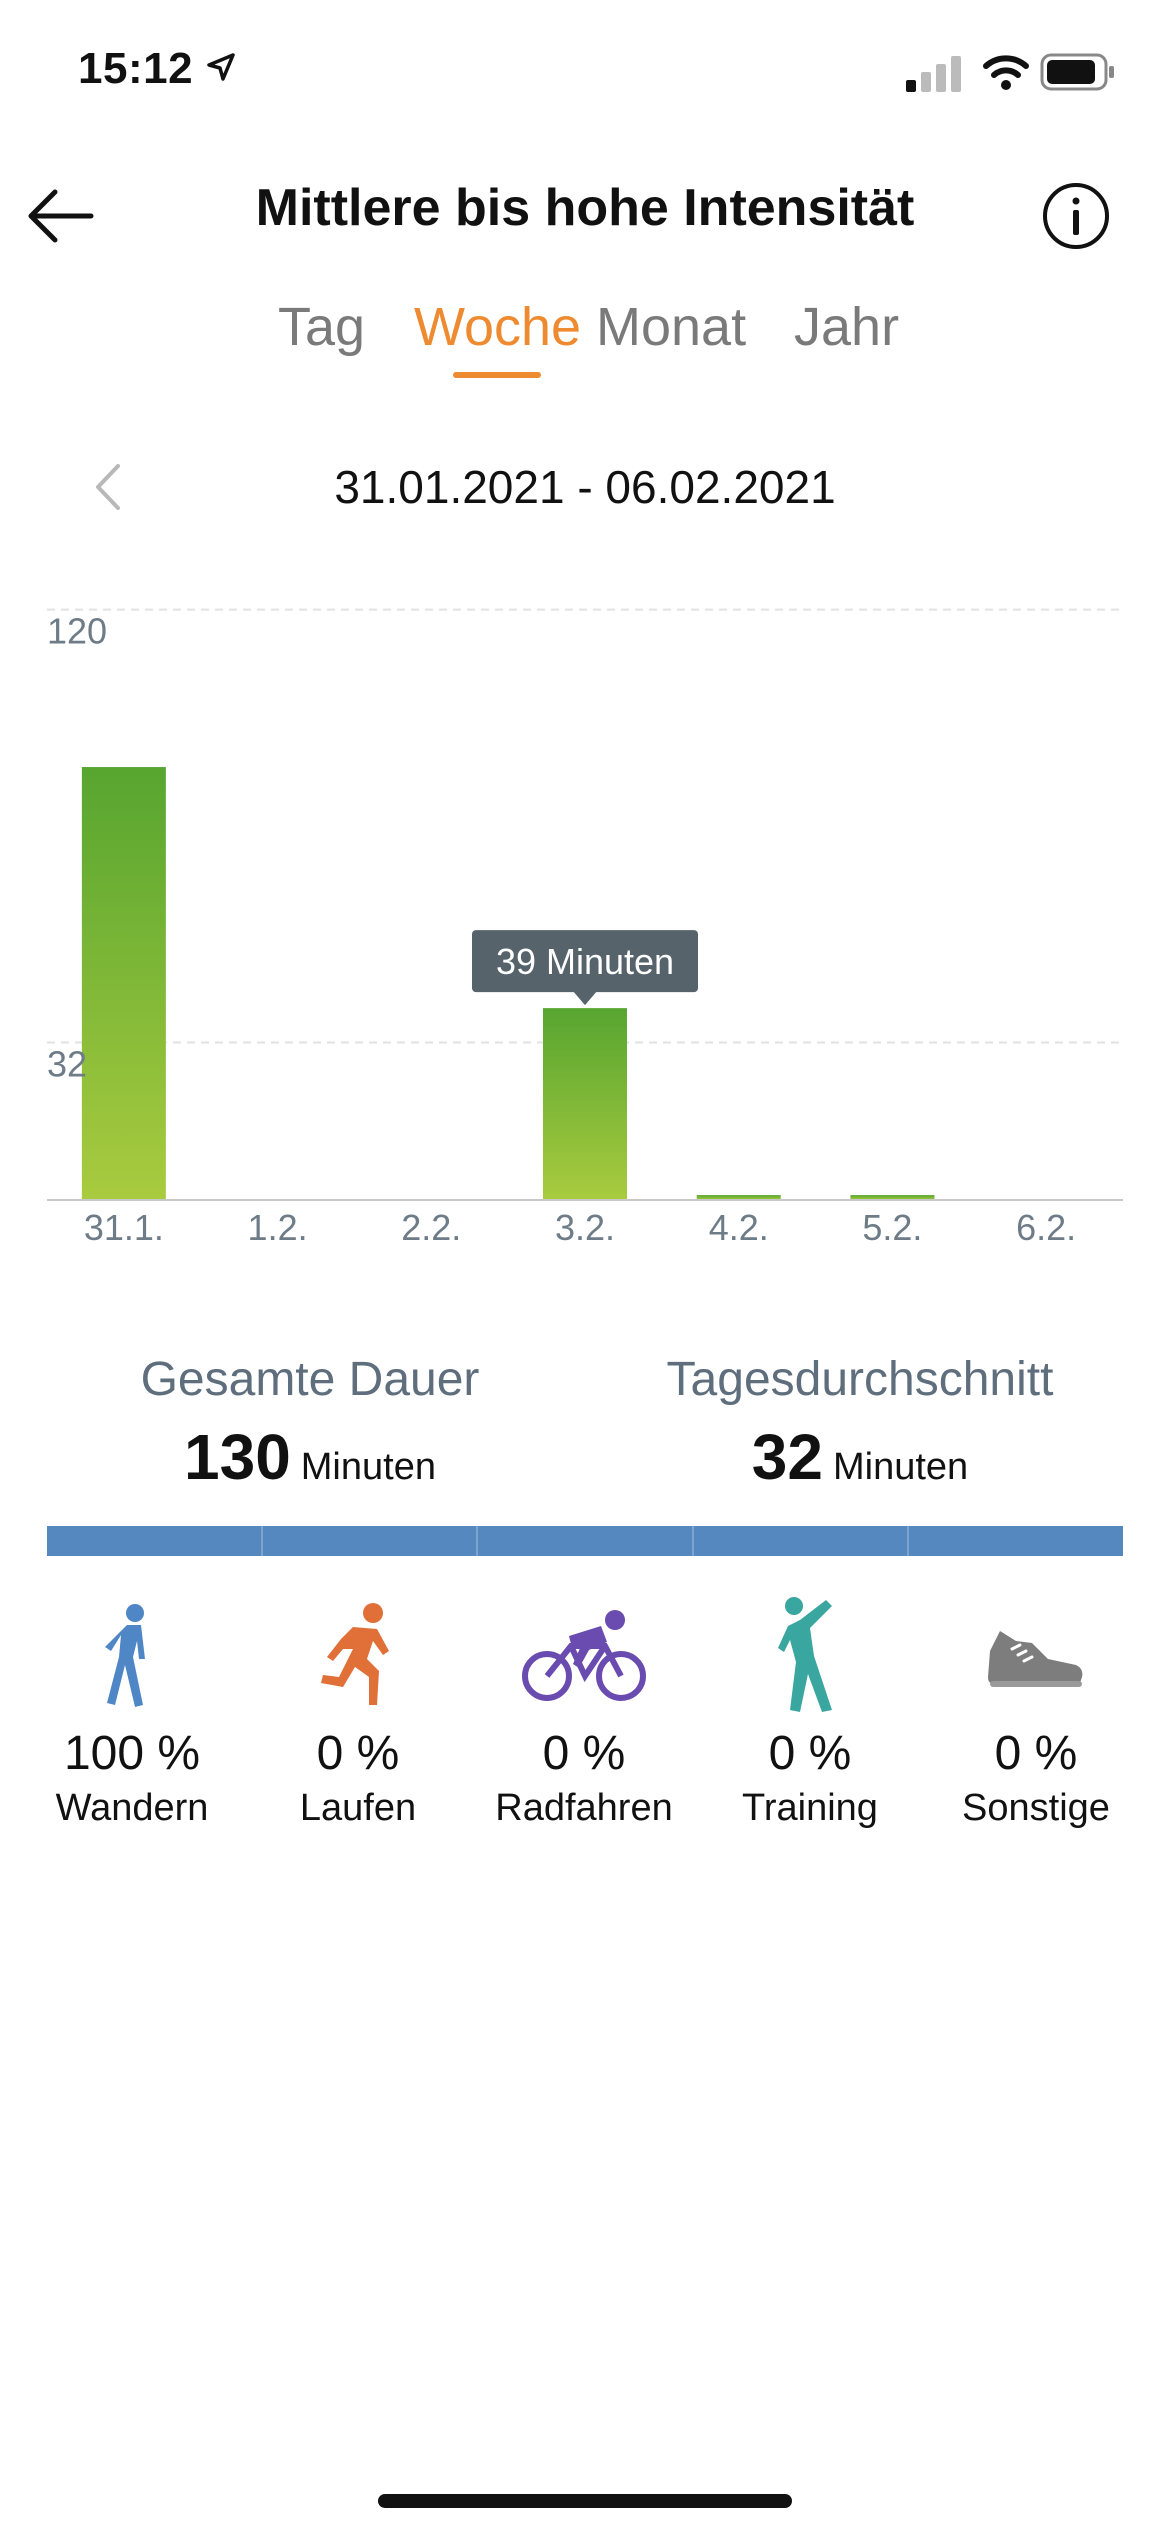  What do you see at coordinates (310, 1379) in the screenshot?
I see `total-duration-label: Gesamte Dauer` at bounding box center [310, 1379].